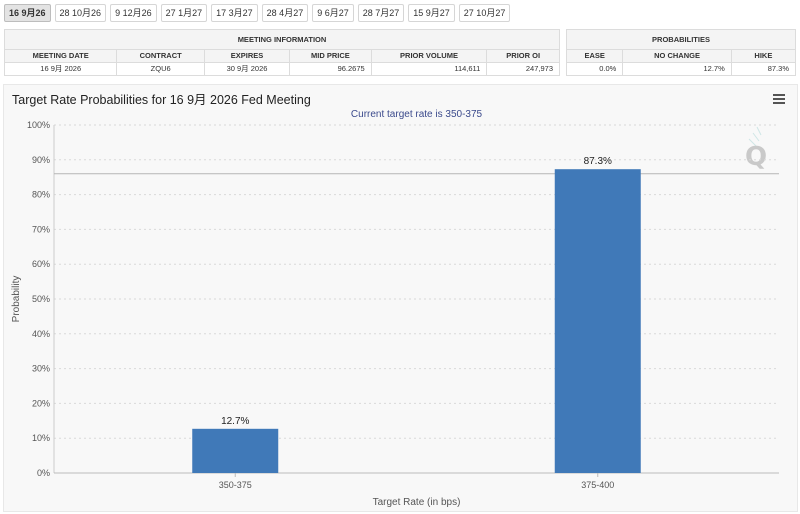 Image resolution: width=800 pixels, height=514 pixels. I want to click on y-tick-label: 30%, so click(41, 369).